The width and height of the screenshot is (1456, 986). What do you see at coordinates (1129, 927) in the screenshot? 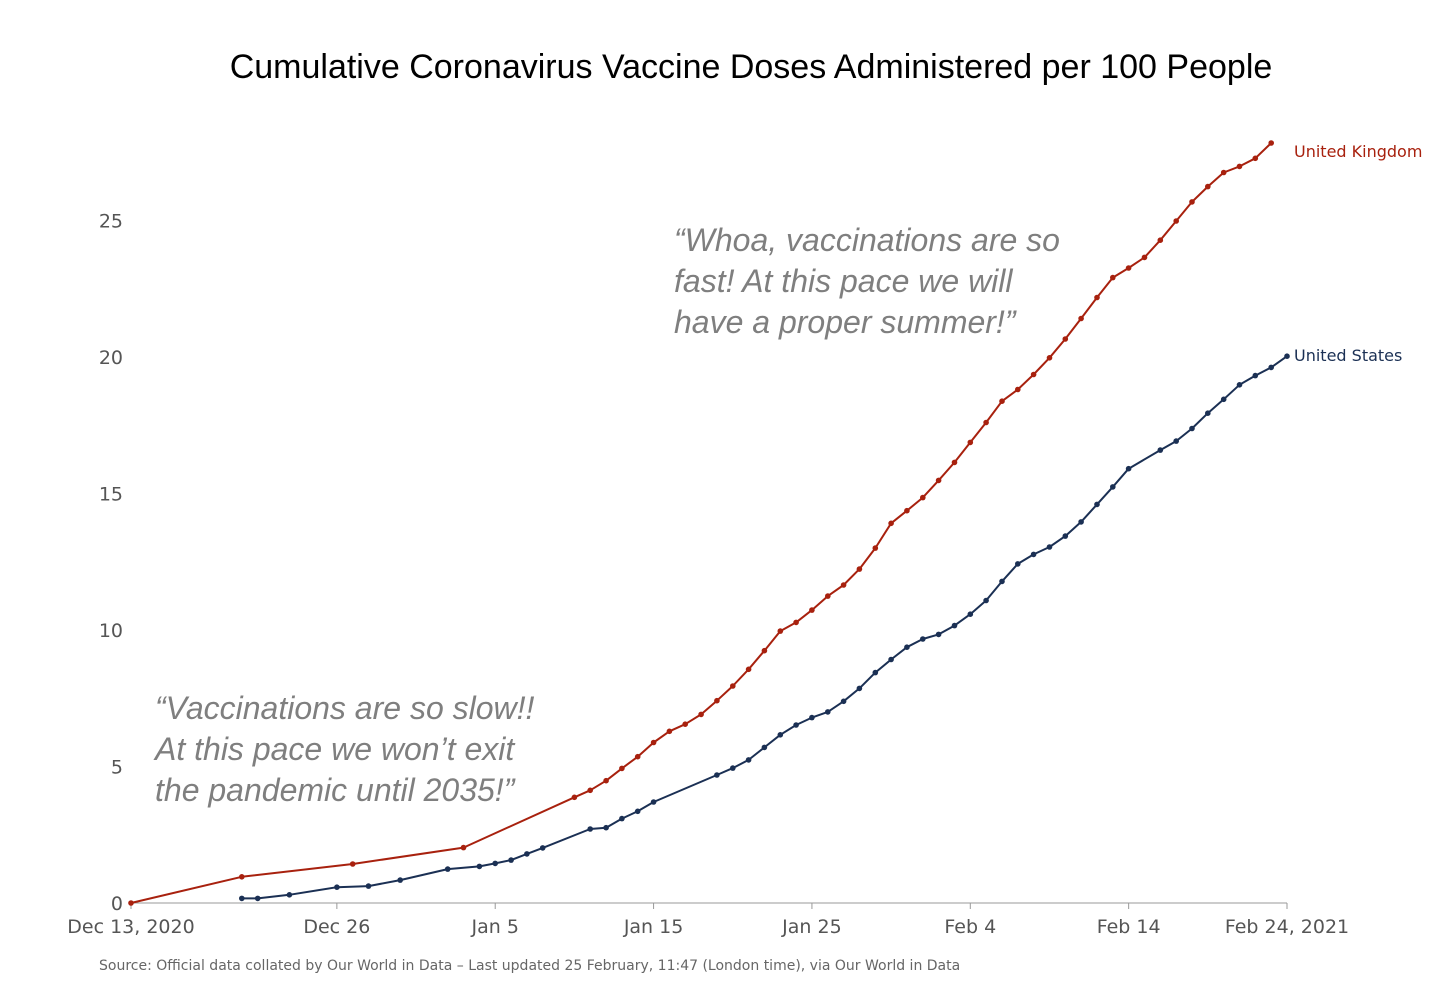
I see `x-tick-label: Feb 14` at bounding box center [1129, 927].